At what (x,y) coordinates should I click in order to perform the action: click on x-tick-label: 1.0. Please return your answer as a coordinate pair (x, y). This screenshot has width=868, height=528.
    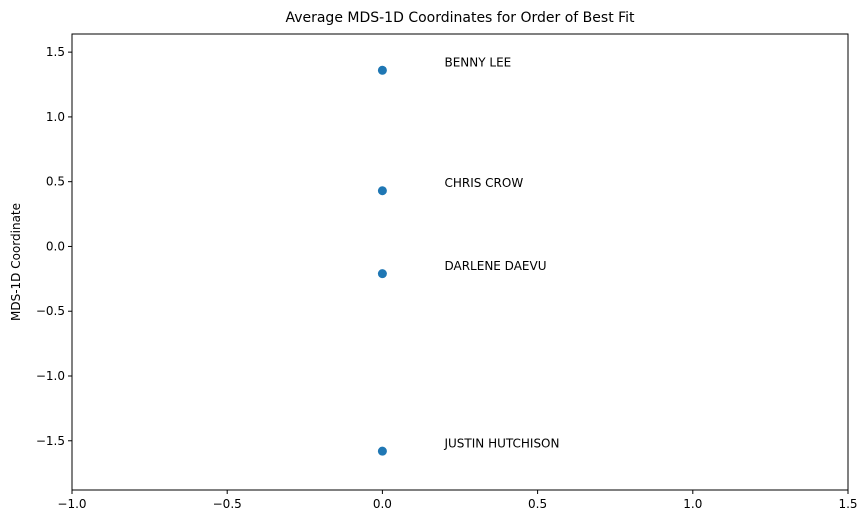
    Looking at the image, I should click on (692, 504).